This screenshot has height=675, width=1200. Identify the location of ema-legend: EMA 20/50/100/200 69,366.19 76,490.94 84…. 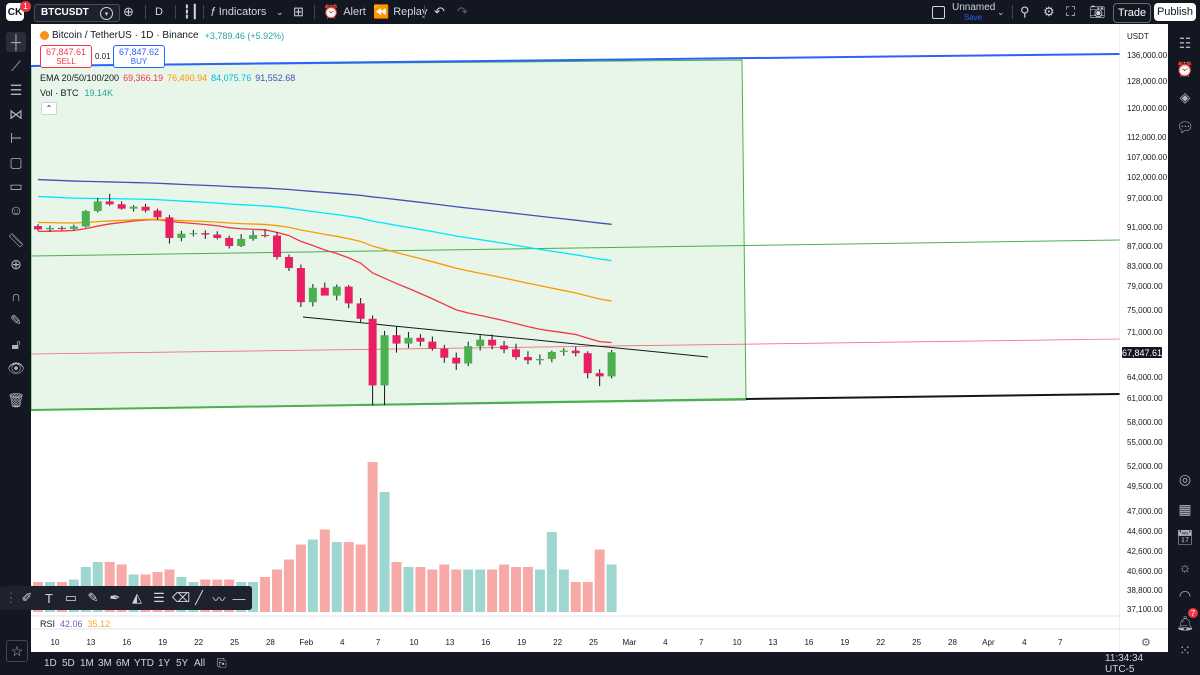
(167, 78).